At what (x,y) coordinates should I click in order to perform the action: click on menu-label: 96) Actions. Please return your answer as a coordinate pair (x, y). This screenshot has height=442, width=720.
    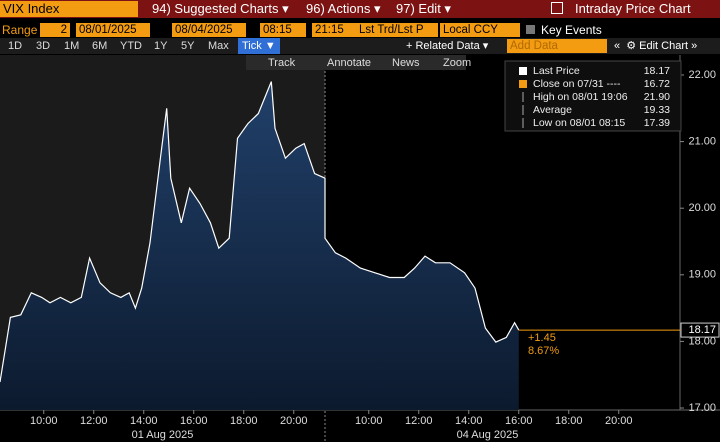
    Looking at the image, I should click on (338, 8).